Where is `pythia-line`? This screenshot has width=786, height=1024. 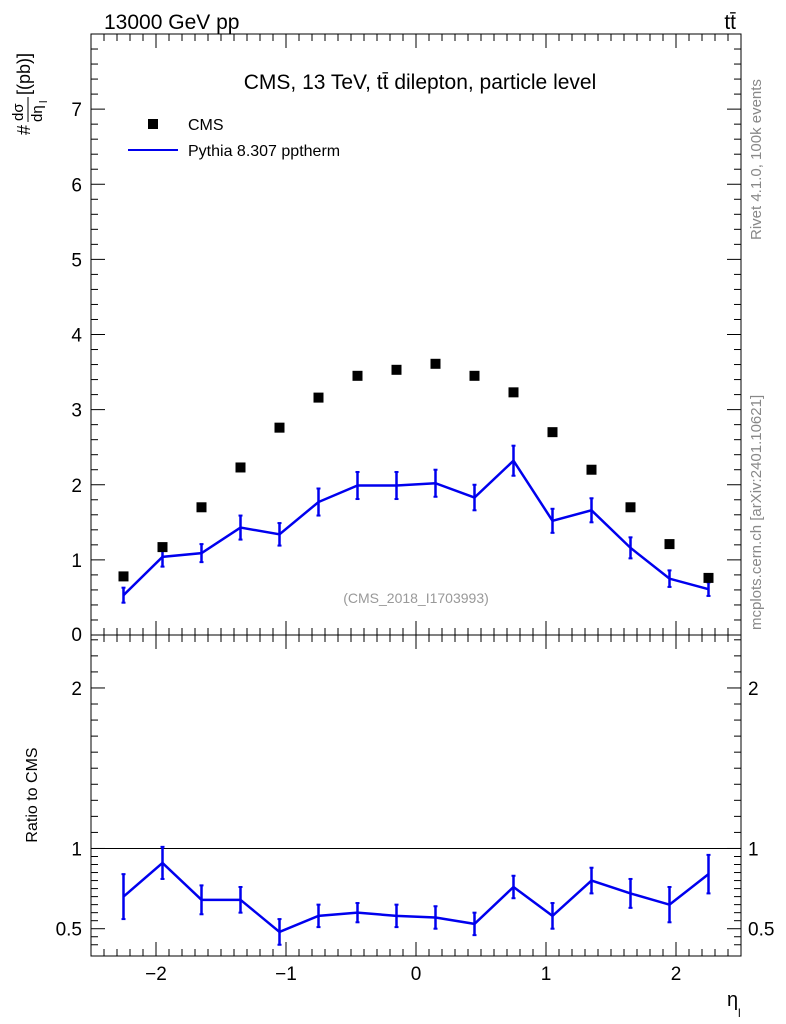
pythia-line is located at coordinates (415, 527).